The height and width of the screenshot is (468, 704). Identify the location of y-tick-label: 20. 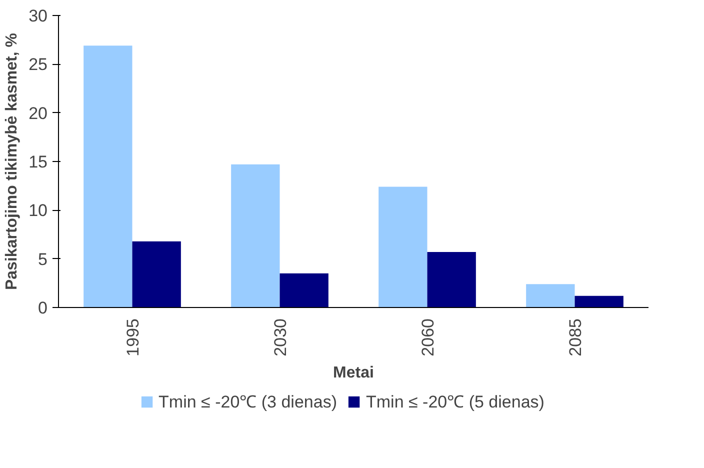
(38, 113).